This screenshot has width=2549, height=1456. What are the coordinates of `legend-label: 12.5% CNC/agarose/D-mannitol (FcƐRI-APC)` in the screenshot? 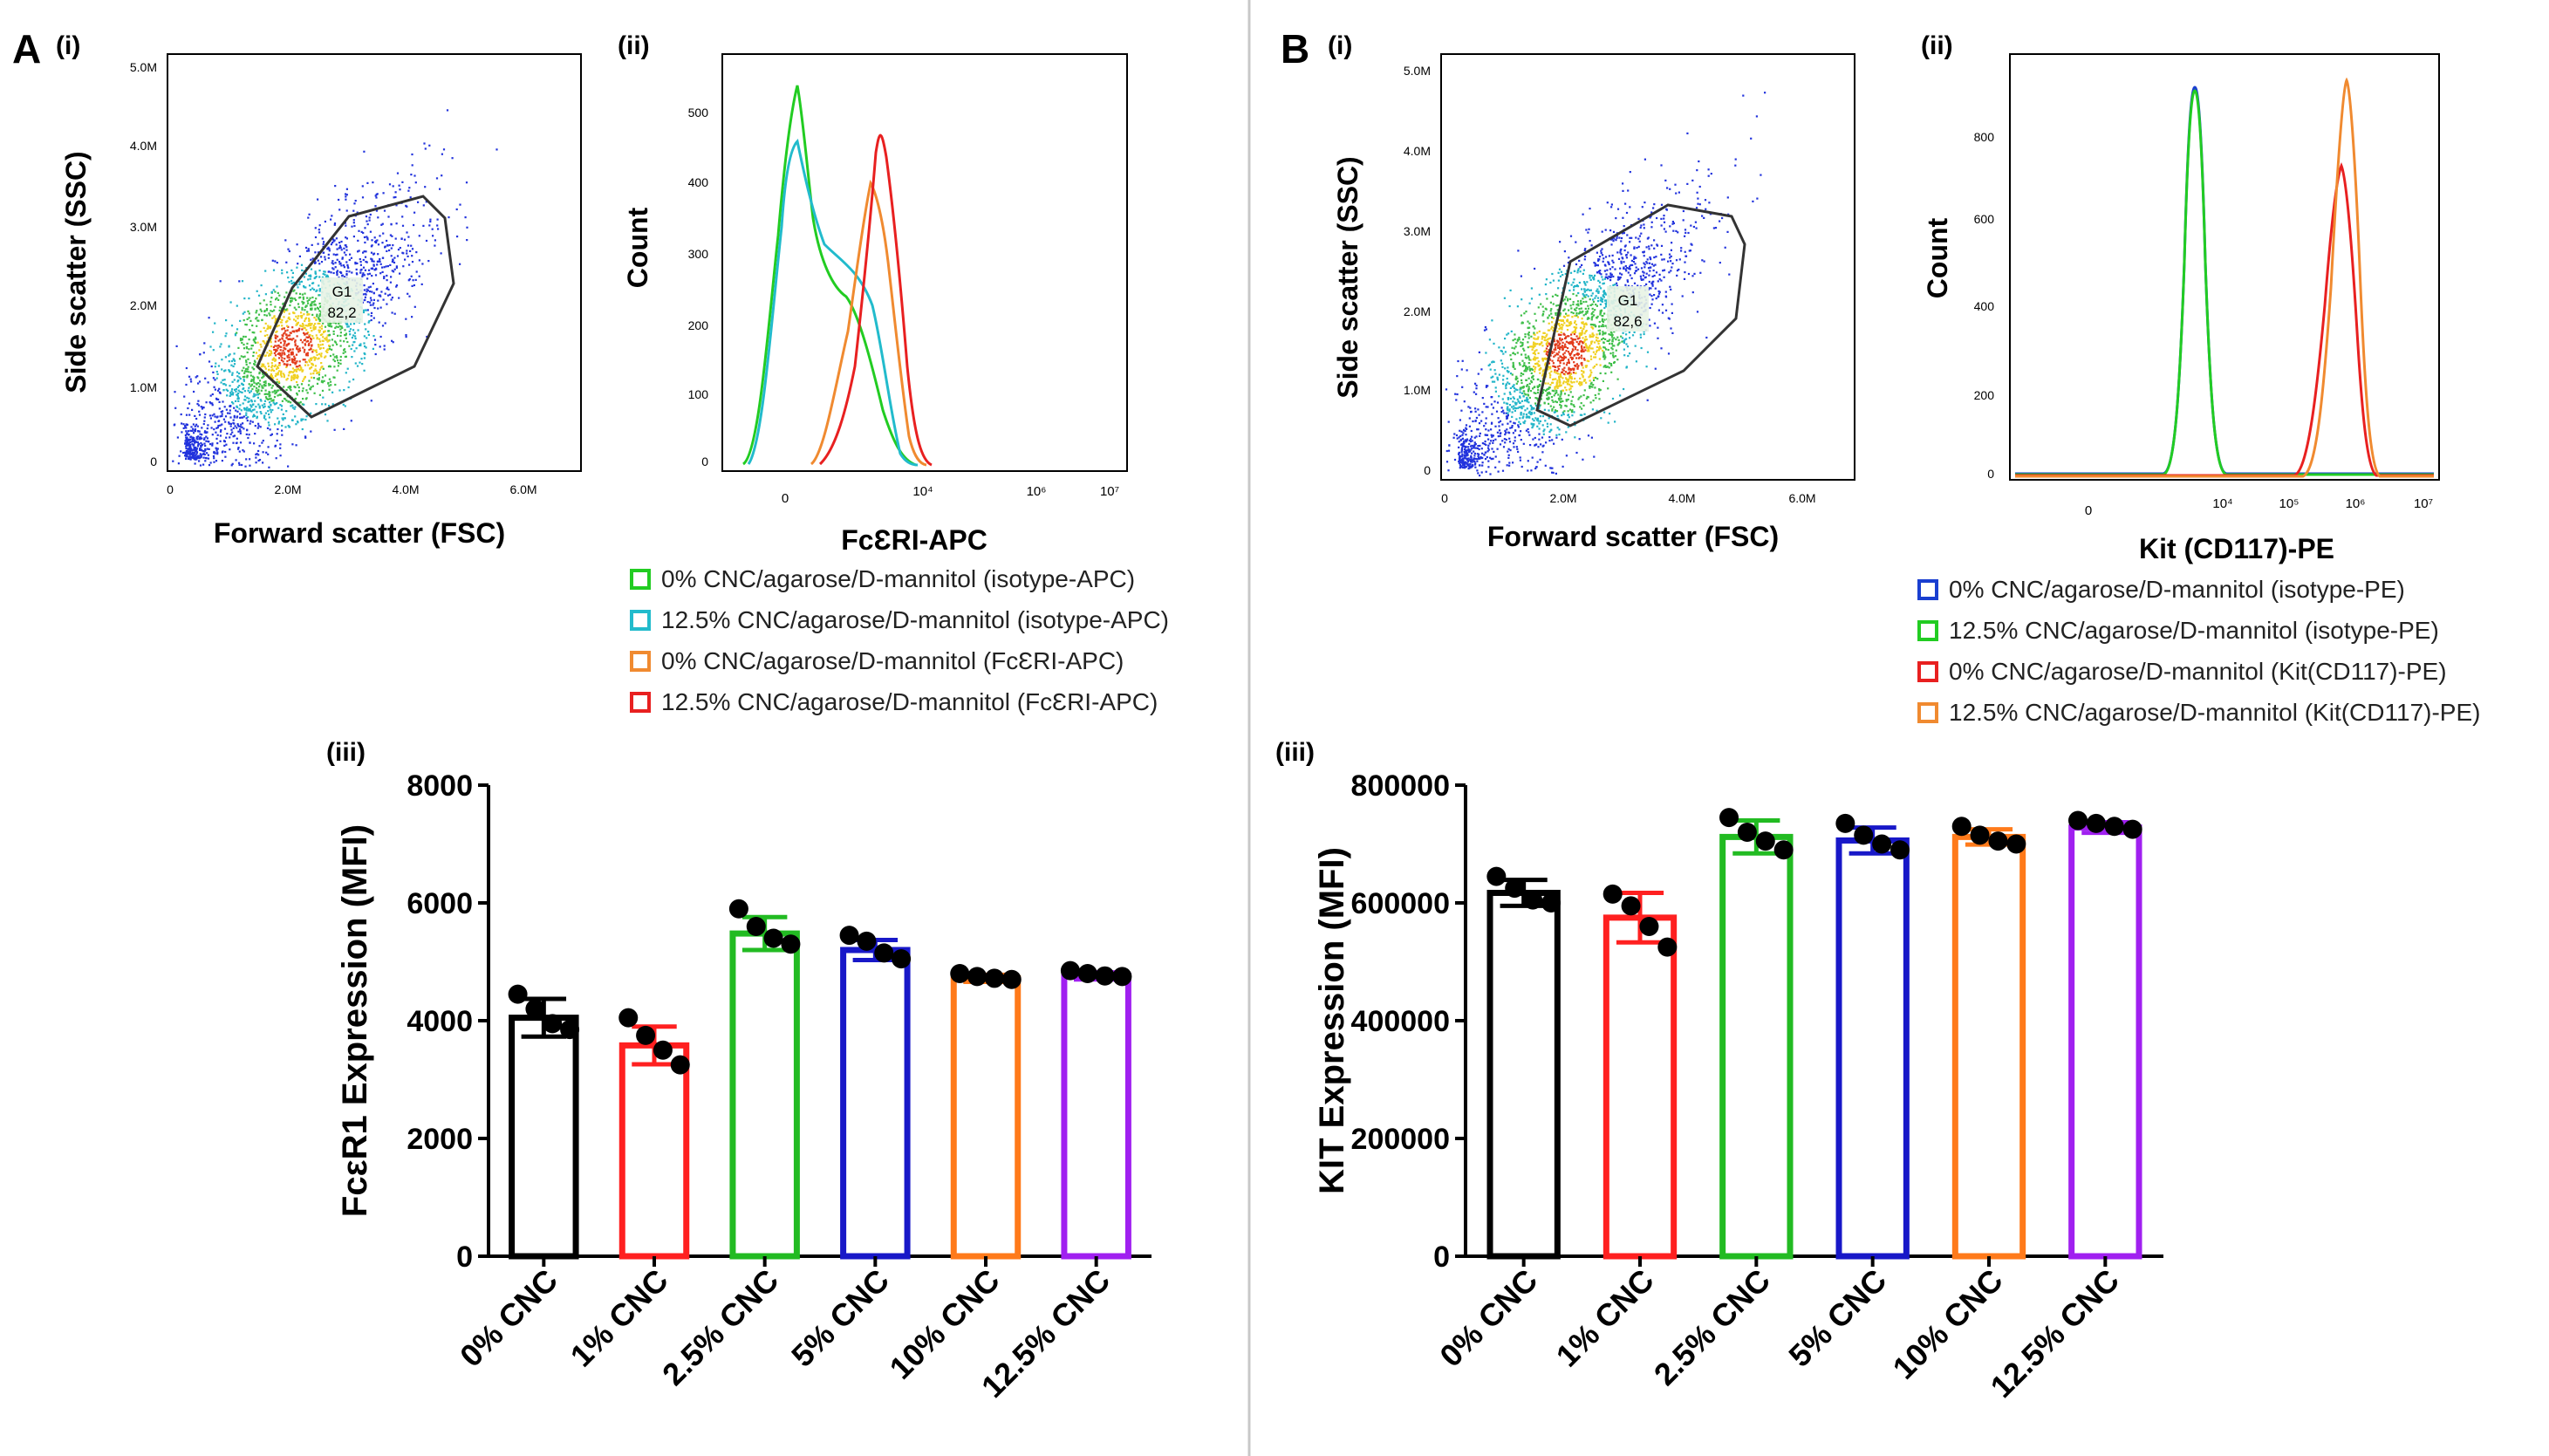 It's located at (910, 701).